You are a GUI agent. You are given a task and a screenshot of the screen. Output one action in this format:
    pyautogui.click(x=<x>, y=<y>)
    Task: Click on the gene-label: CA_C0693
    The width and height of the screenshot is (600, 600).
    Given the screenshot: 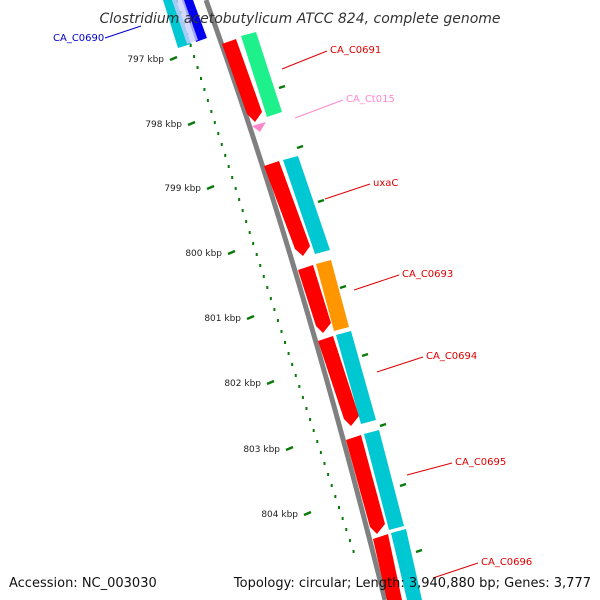 What is the action you would take?
    pyautogui.click(x=427, y=274)
    